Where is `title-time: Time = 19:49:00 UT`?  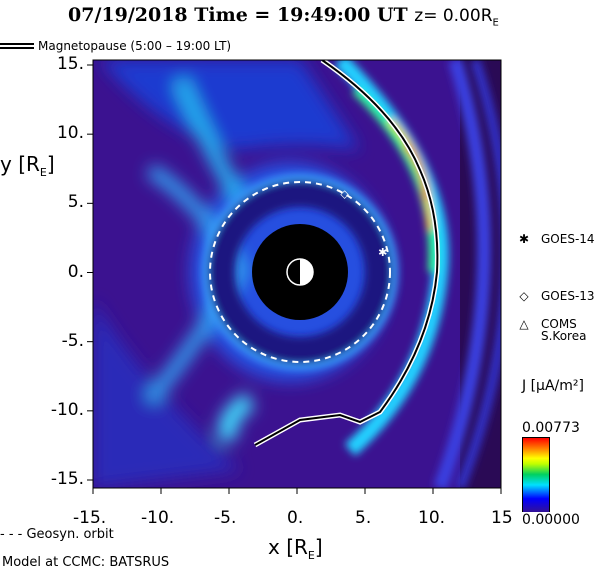
title-time: Time = 19:49:00 UT is located at coordinates (301, 15).